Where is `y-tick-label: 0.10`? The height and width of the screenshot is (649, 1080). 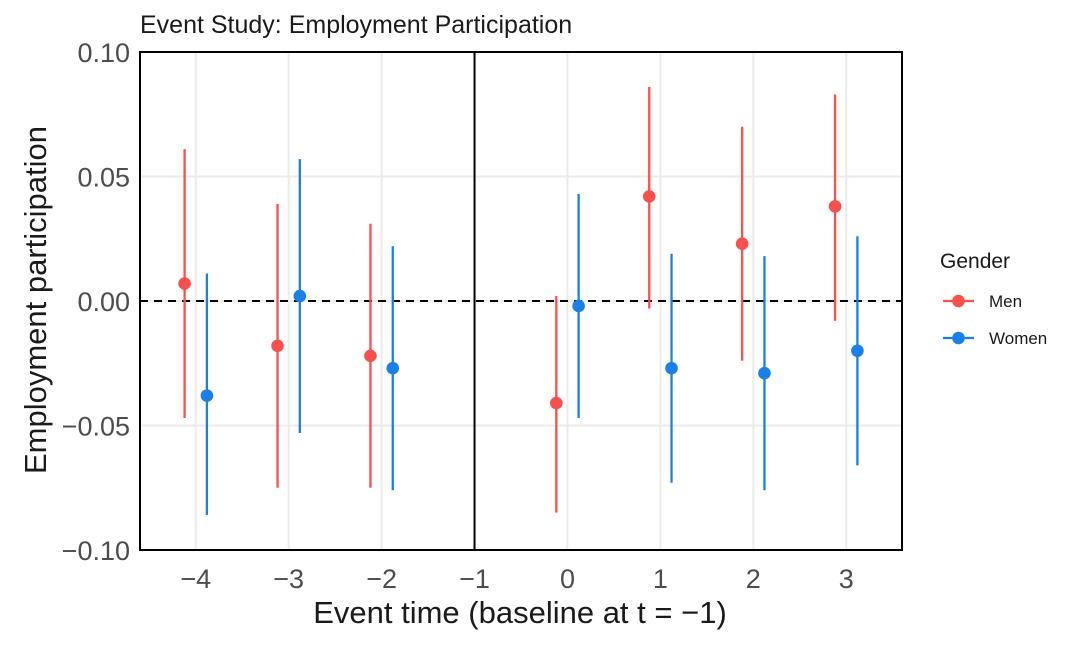 y-tick-label: 0.10 is located at coordinates (103, 53).